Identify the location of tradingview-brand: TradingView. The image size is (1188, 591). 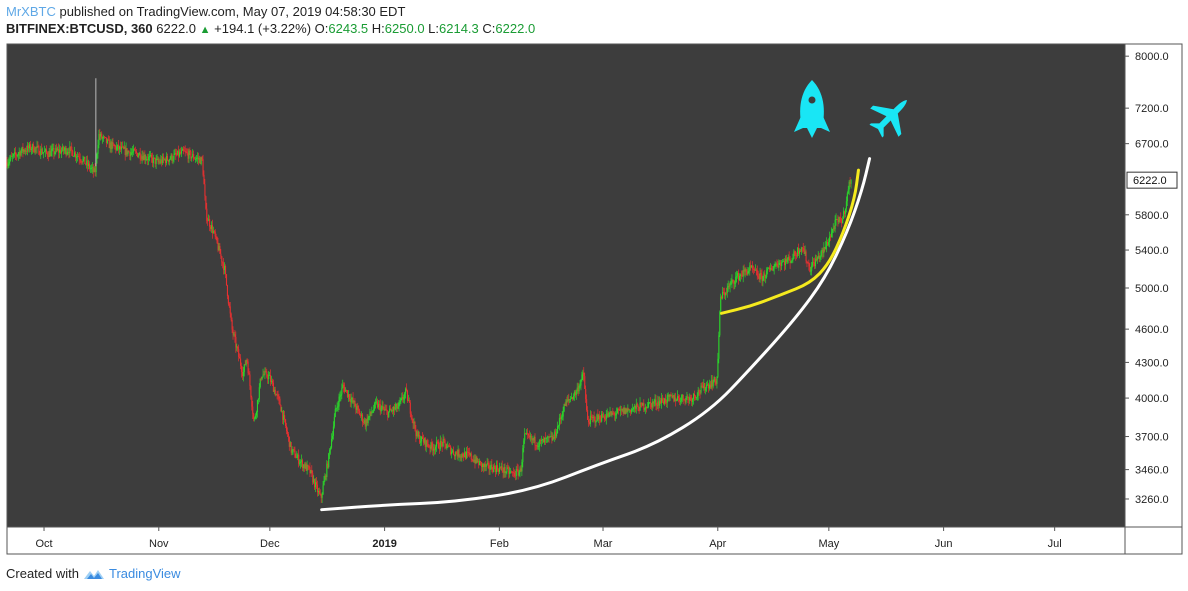
(144, 573).